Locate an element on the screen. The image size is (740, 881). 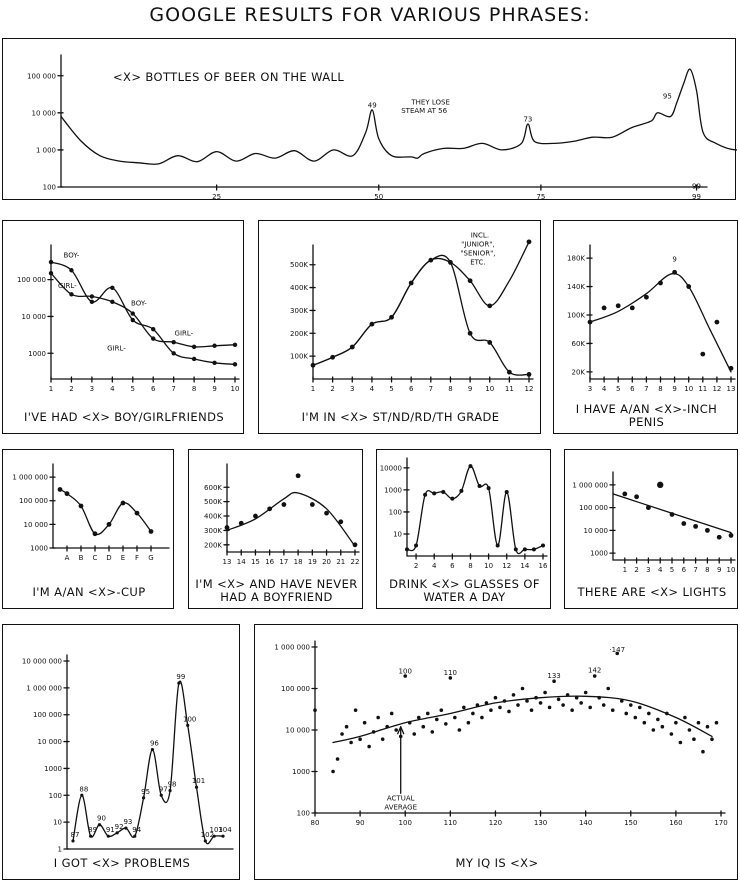
grade-annotation: "JUNIOR", is located at coordinates (478, 244).